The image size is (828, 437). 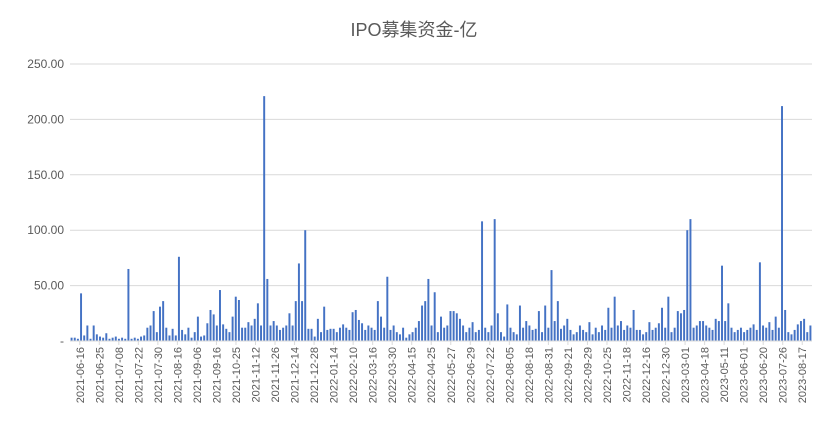 I want to click on x-tick-label: 2022-03-16, so click(x=374, y=375).